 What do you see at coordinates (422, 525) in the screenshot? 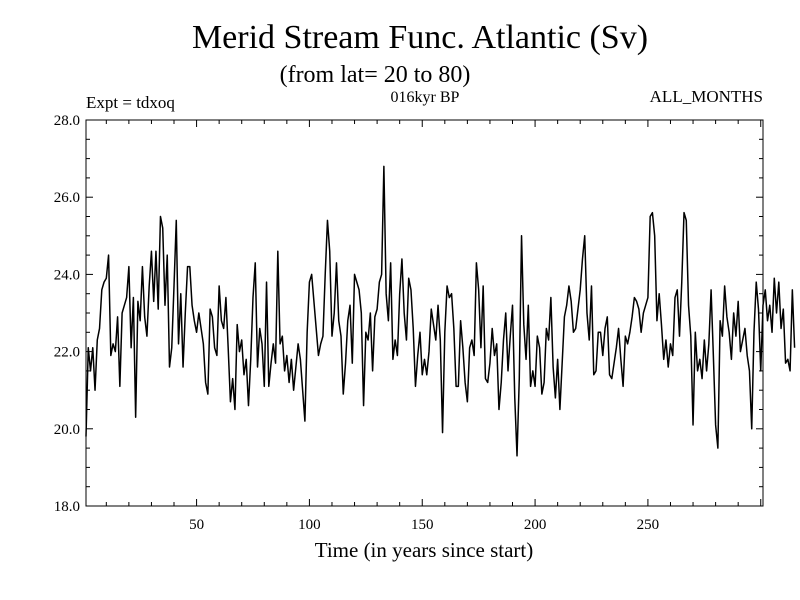
I see `x-tick-label: 150` at bounding box center [422, 525].